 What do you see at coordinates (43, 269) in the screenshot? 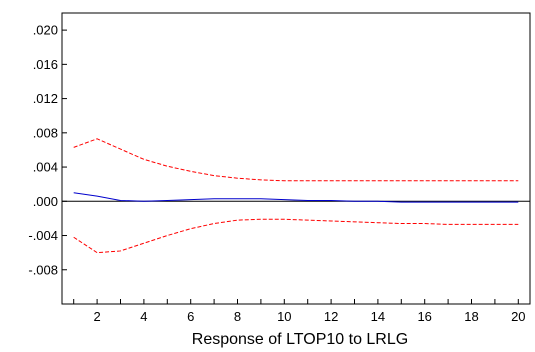
I see `y-tick-label: -.008` at bounding box center [43, 269].